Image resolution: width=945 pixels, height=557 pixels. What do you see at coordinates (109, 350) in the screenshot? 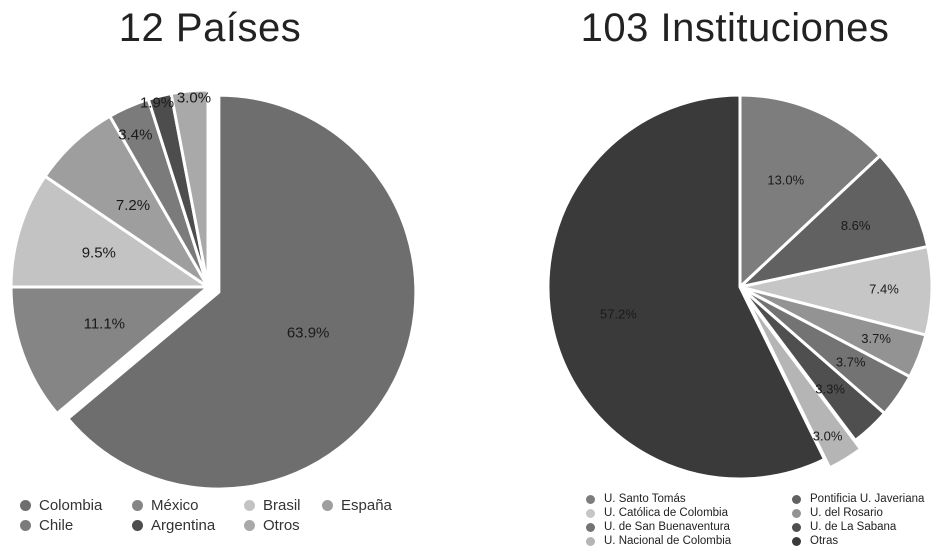
I see `pie-slice-mexico` at bounding box center [109, 350].